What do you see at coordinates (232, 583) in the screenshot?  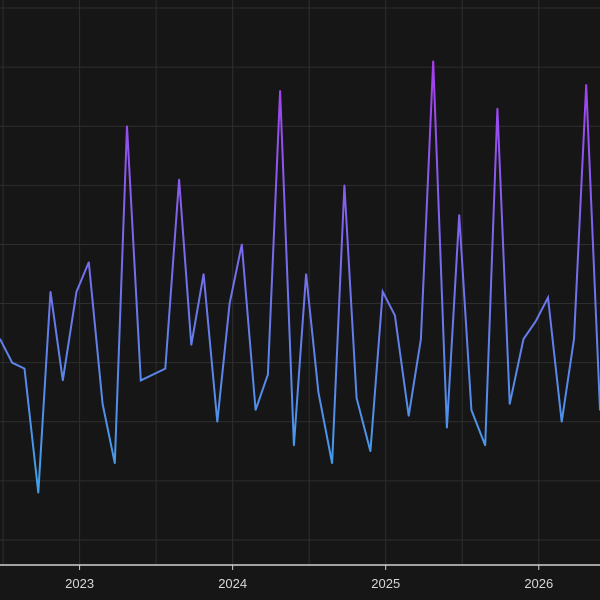 I see `x-tick-label: 2024` at bounding box center [232, 583].